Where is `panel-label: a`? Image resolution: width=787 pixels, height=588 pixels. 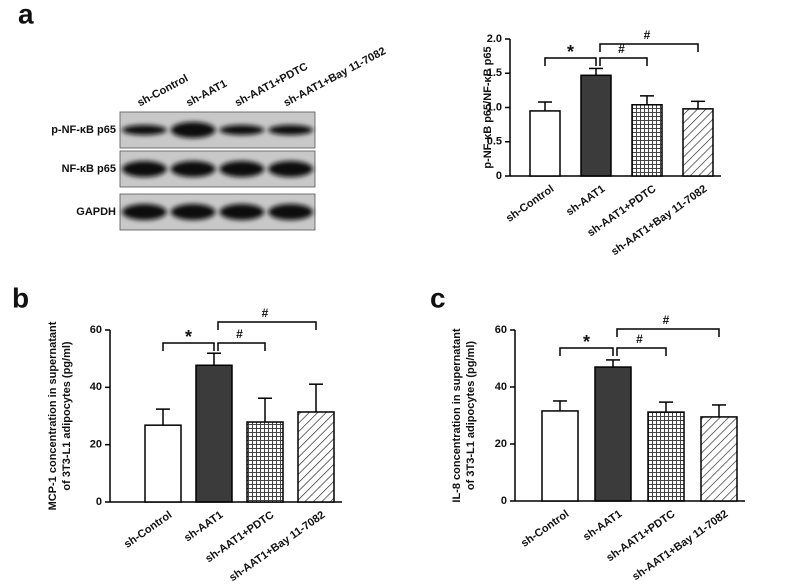 panel-label: a is located at coordinates (26, 14).